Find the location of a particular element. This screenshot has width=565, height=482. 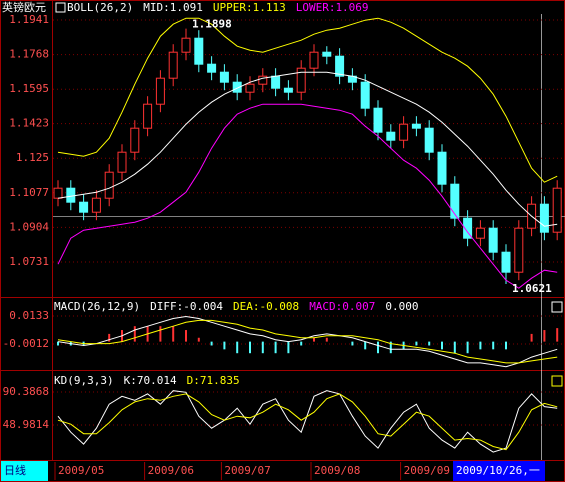

x-tick-label: 2009/09 is located at coordinates (427, 470).